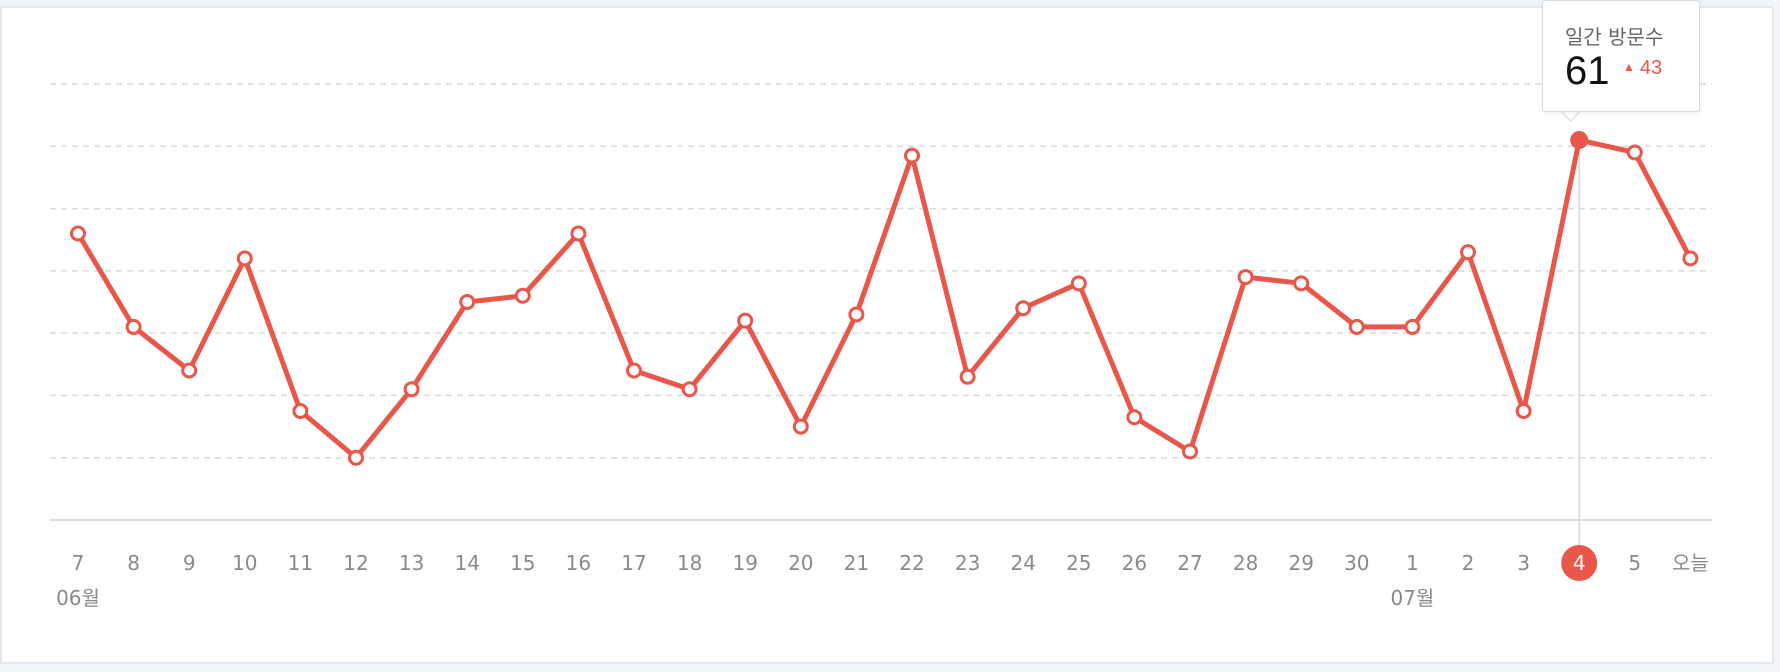  Describe the element at coordinates (1022, 563) in the screenshot. I see `x-tick-label: 24` at that location.